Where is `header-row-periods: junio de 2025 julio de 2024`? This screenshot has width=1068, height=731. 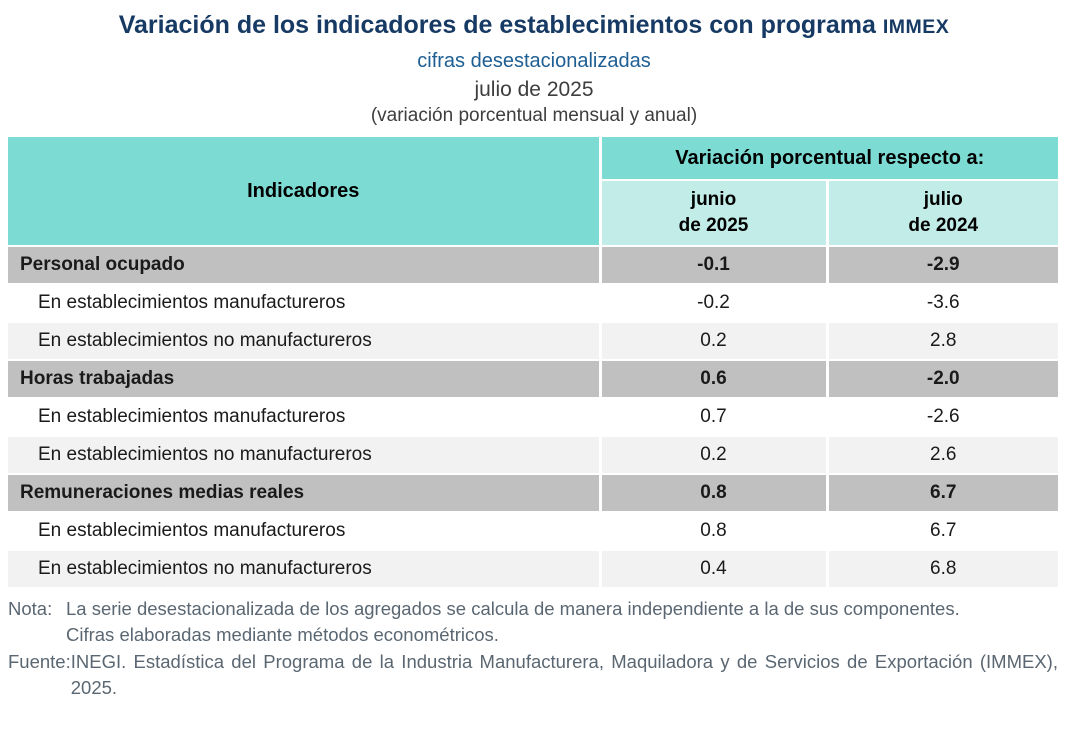
header-row-periods: junio de 2025 julio de 2024 is located at coordinates (533, 212).